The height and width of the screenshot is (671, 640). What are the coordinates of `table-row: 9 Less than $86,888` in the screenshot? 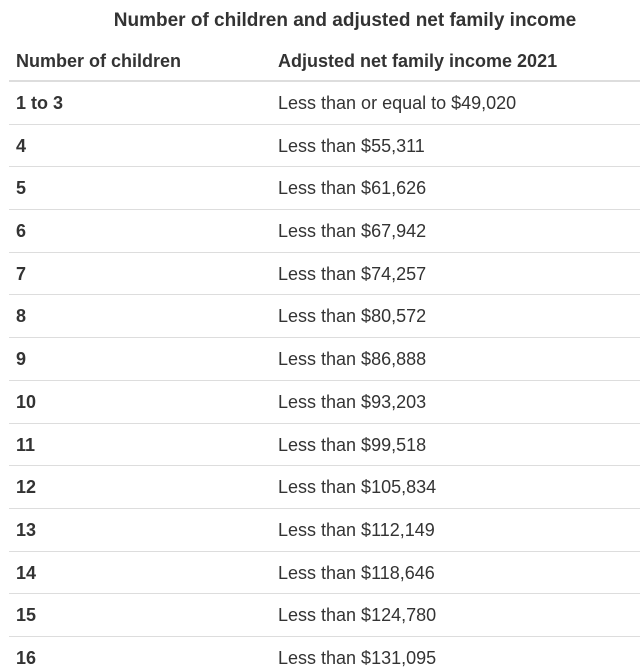 It's located at (324, 359).